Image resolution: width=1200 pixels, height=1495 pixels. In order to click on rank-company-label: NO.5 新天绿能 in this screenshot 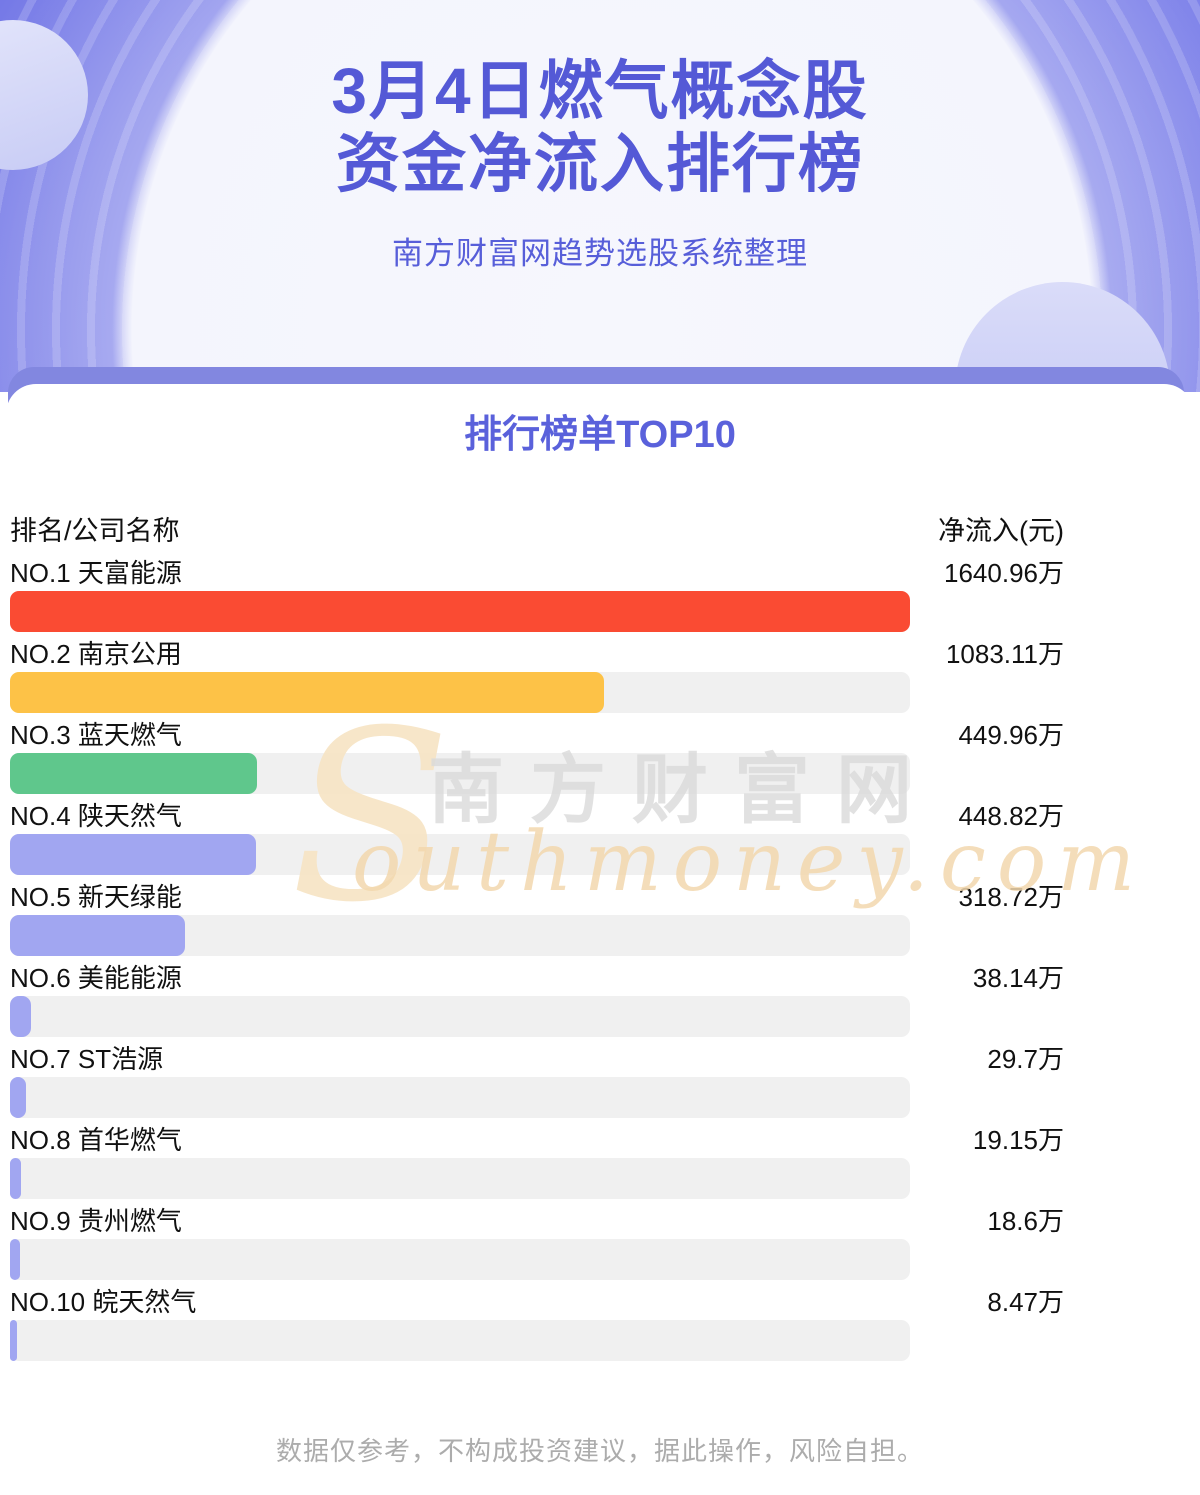, I will do `click(96, 897)`.